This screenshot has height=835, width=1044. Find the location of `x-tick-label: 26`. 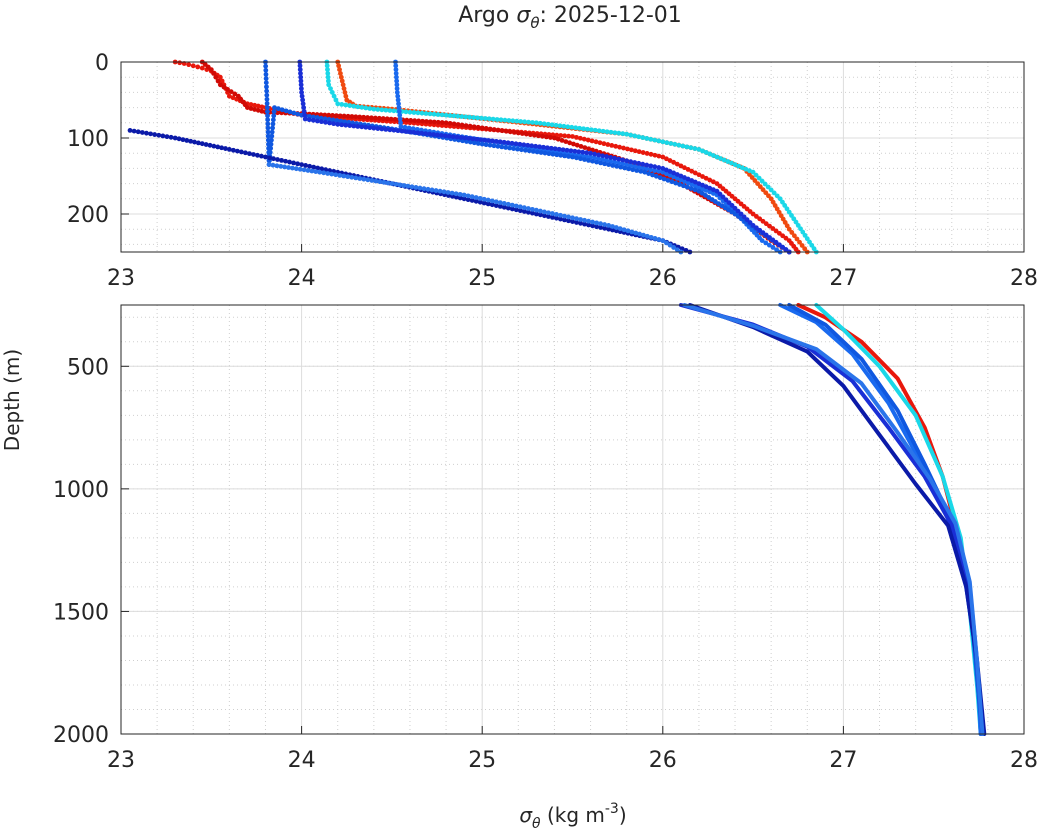

x-tick-label: 26 is located at coordinates (663, 760).